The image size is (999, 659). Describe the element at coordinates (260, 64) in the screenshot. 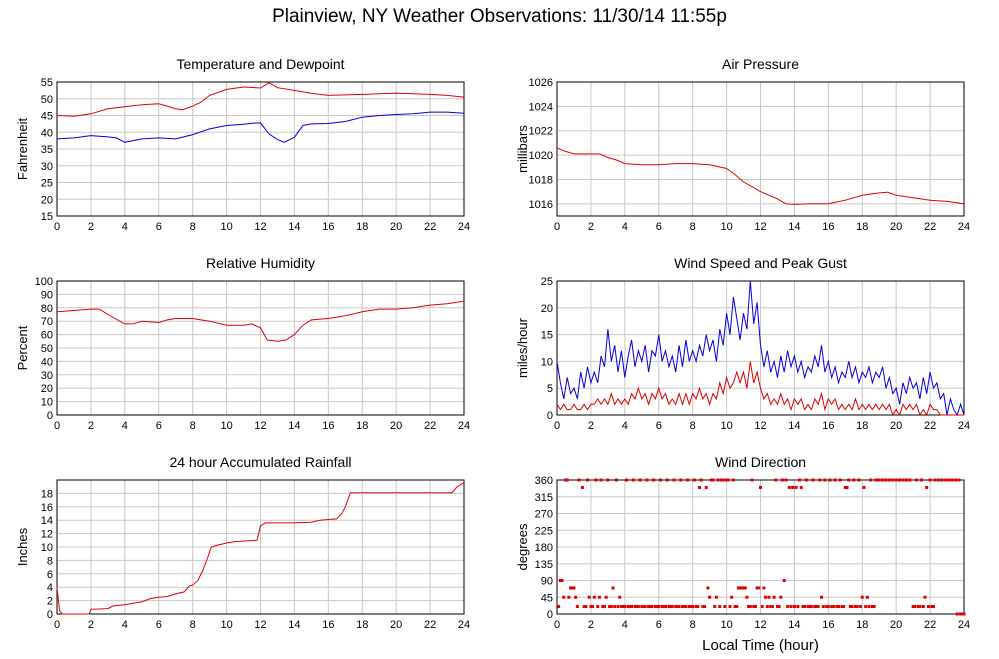

I see `chart-title: Temperature and Dewpoint` at that location.